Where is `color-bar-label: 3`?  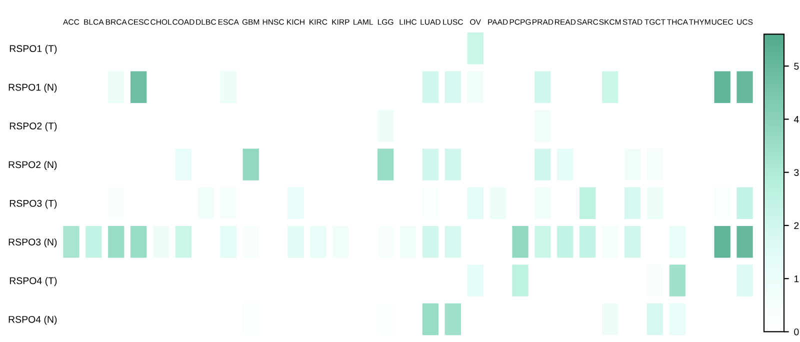
color-bar-label: 3 is located at coordinates (796, 172).